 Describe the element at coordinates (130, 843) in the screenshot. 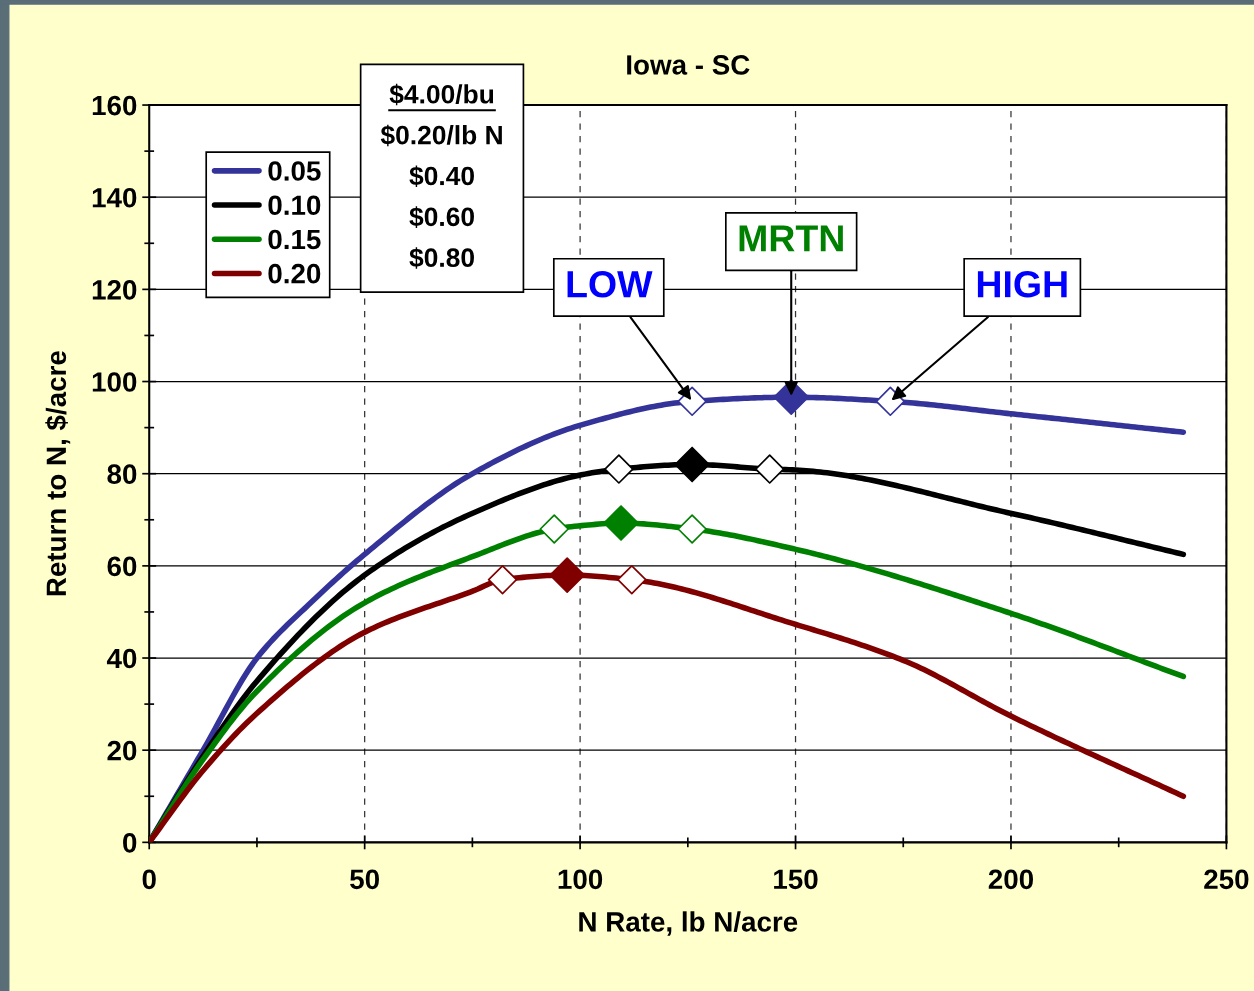

I see `y-tick-label: 0` at that location.